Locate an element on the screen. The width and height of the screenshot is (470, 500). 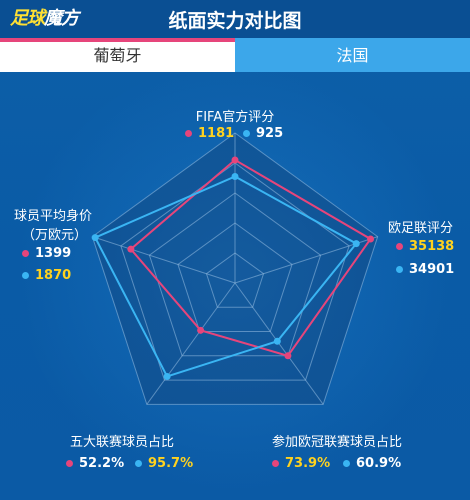
value-worth-portugal: 1399 is located at coordinates (46, 253).